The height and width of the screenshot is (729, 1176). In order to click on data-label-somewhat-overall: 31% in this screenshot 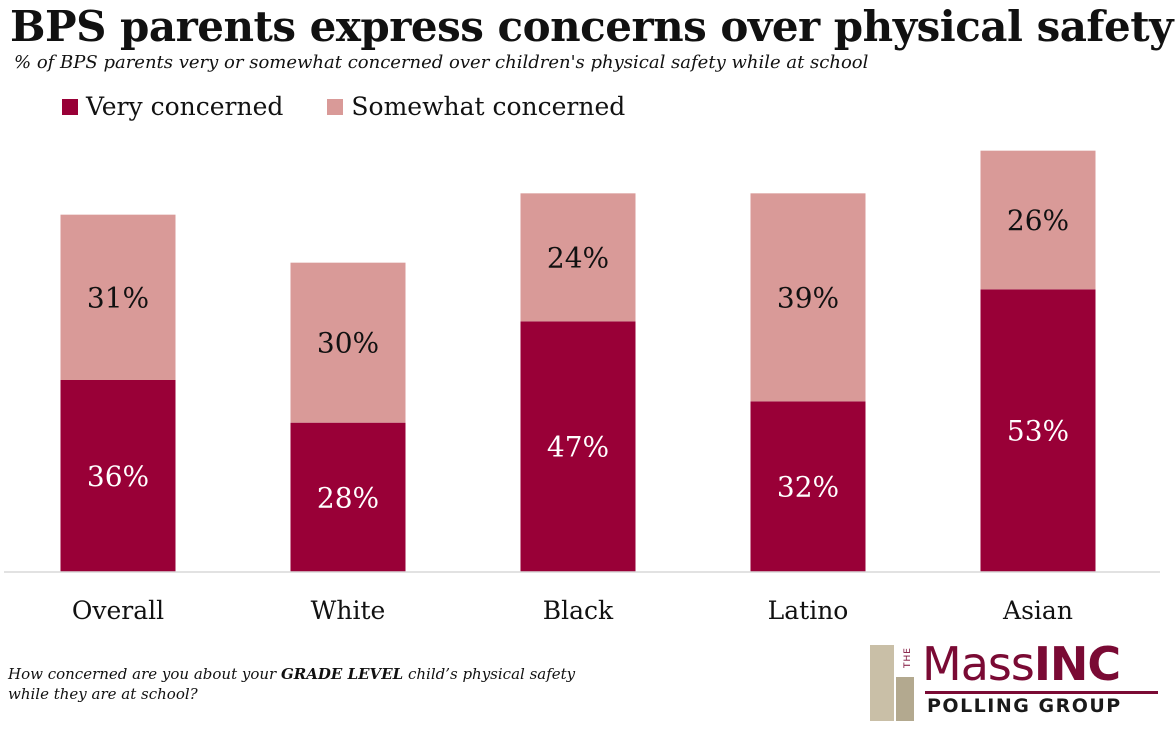, I will do `click(118, 297)`.